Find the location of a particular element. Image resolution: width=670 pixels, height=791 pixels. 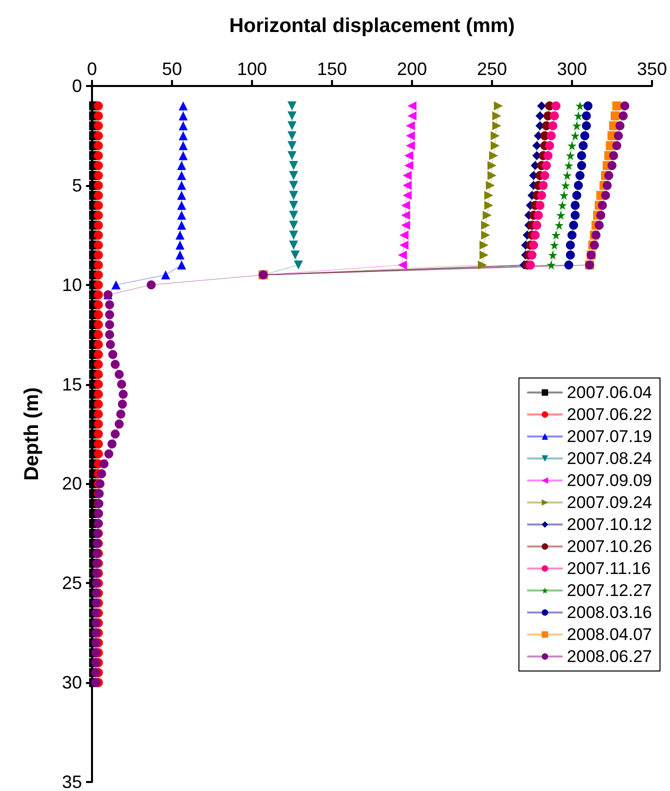

x-tick-label: 250 is located at coordinates (492, 69).